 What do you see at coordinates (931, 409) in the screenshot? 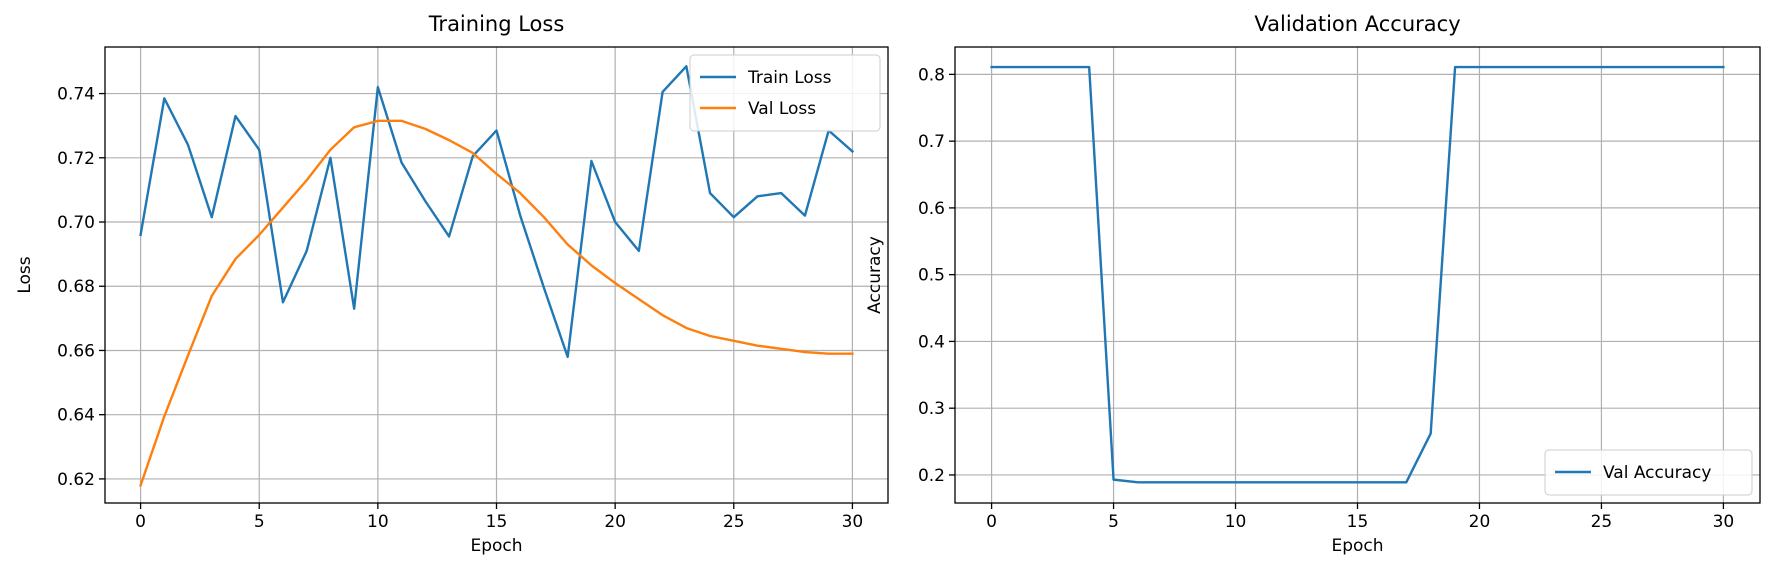
I see `y-tick-label: 0.3` at bounding box center [931, 409].